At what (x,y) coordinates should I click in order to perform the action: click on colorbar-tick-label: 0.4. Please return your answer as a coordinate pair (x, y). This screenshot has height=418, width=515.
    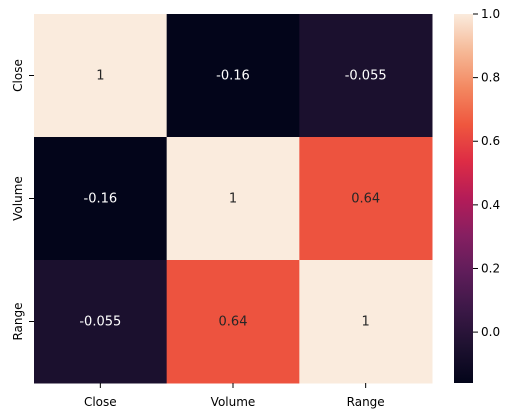
    Looking at the image, I should click on (490, 205).